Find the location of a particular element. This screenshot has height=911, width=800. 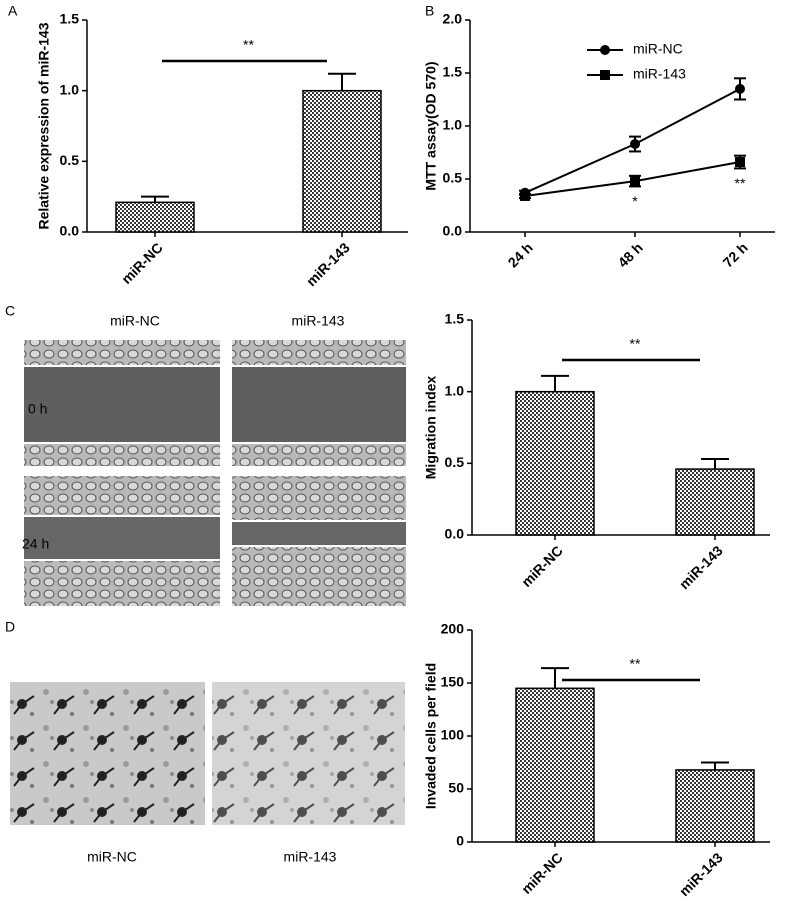

y-tick-label: 200 is located at coordinates (453, 629).